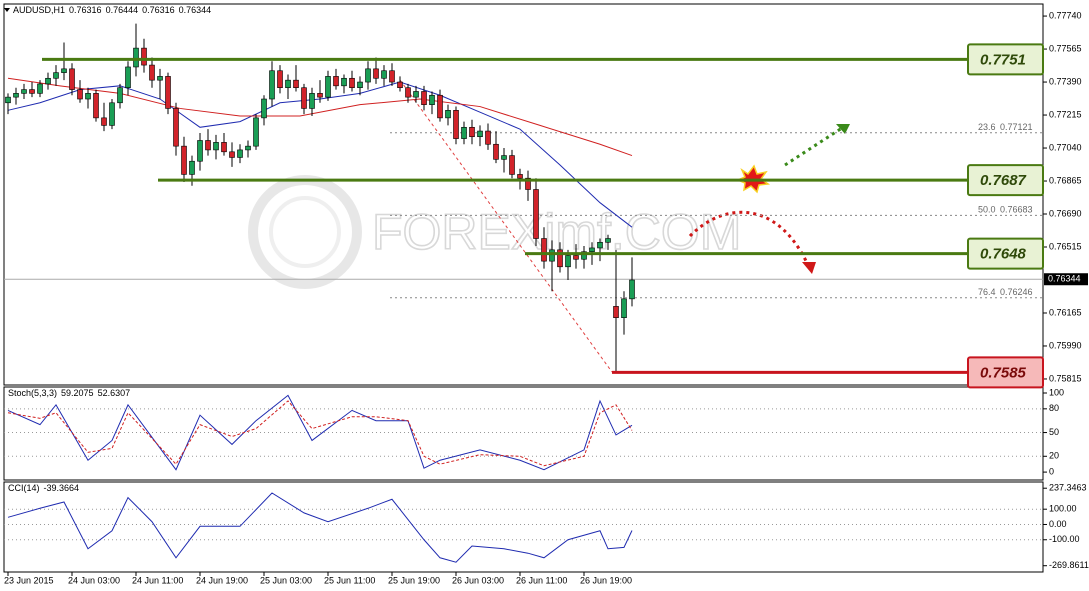 The height and width of the screenshot is (591, 1089). Describe the element at coordinates (843, 129) in the screenshot. I see `up-arrow-head` at that location.